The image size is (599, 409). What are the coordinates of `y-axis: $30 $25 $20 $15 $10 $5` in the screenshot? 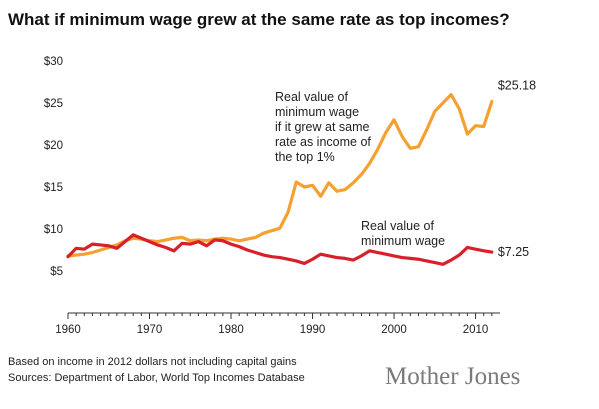 It's located at (53, 167).